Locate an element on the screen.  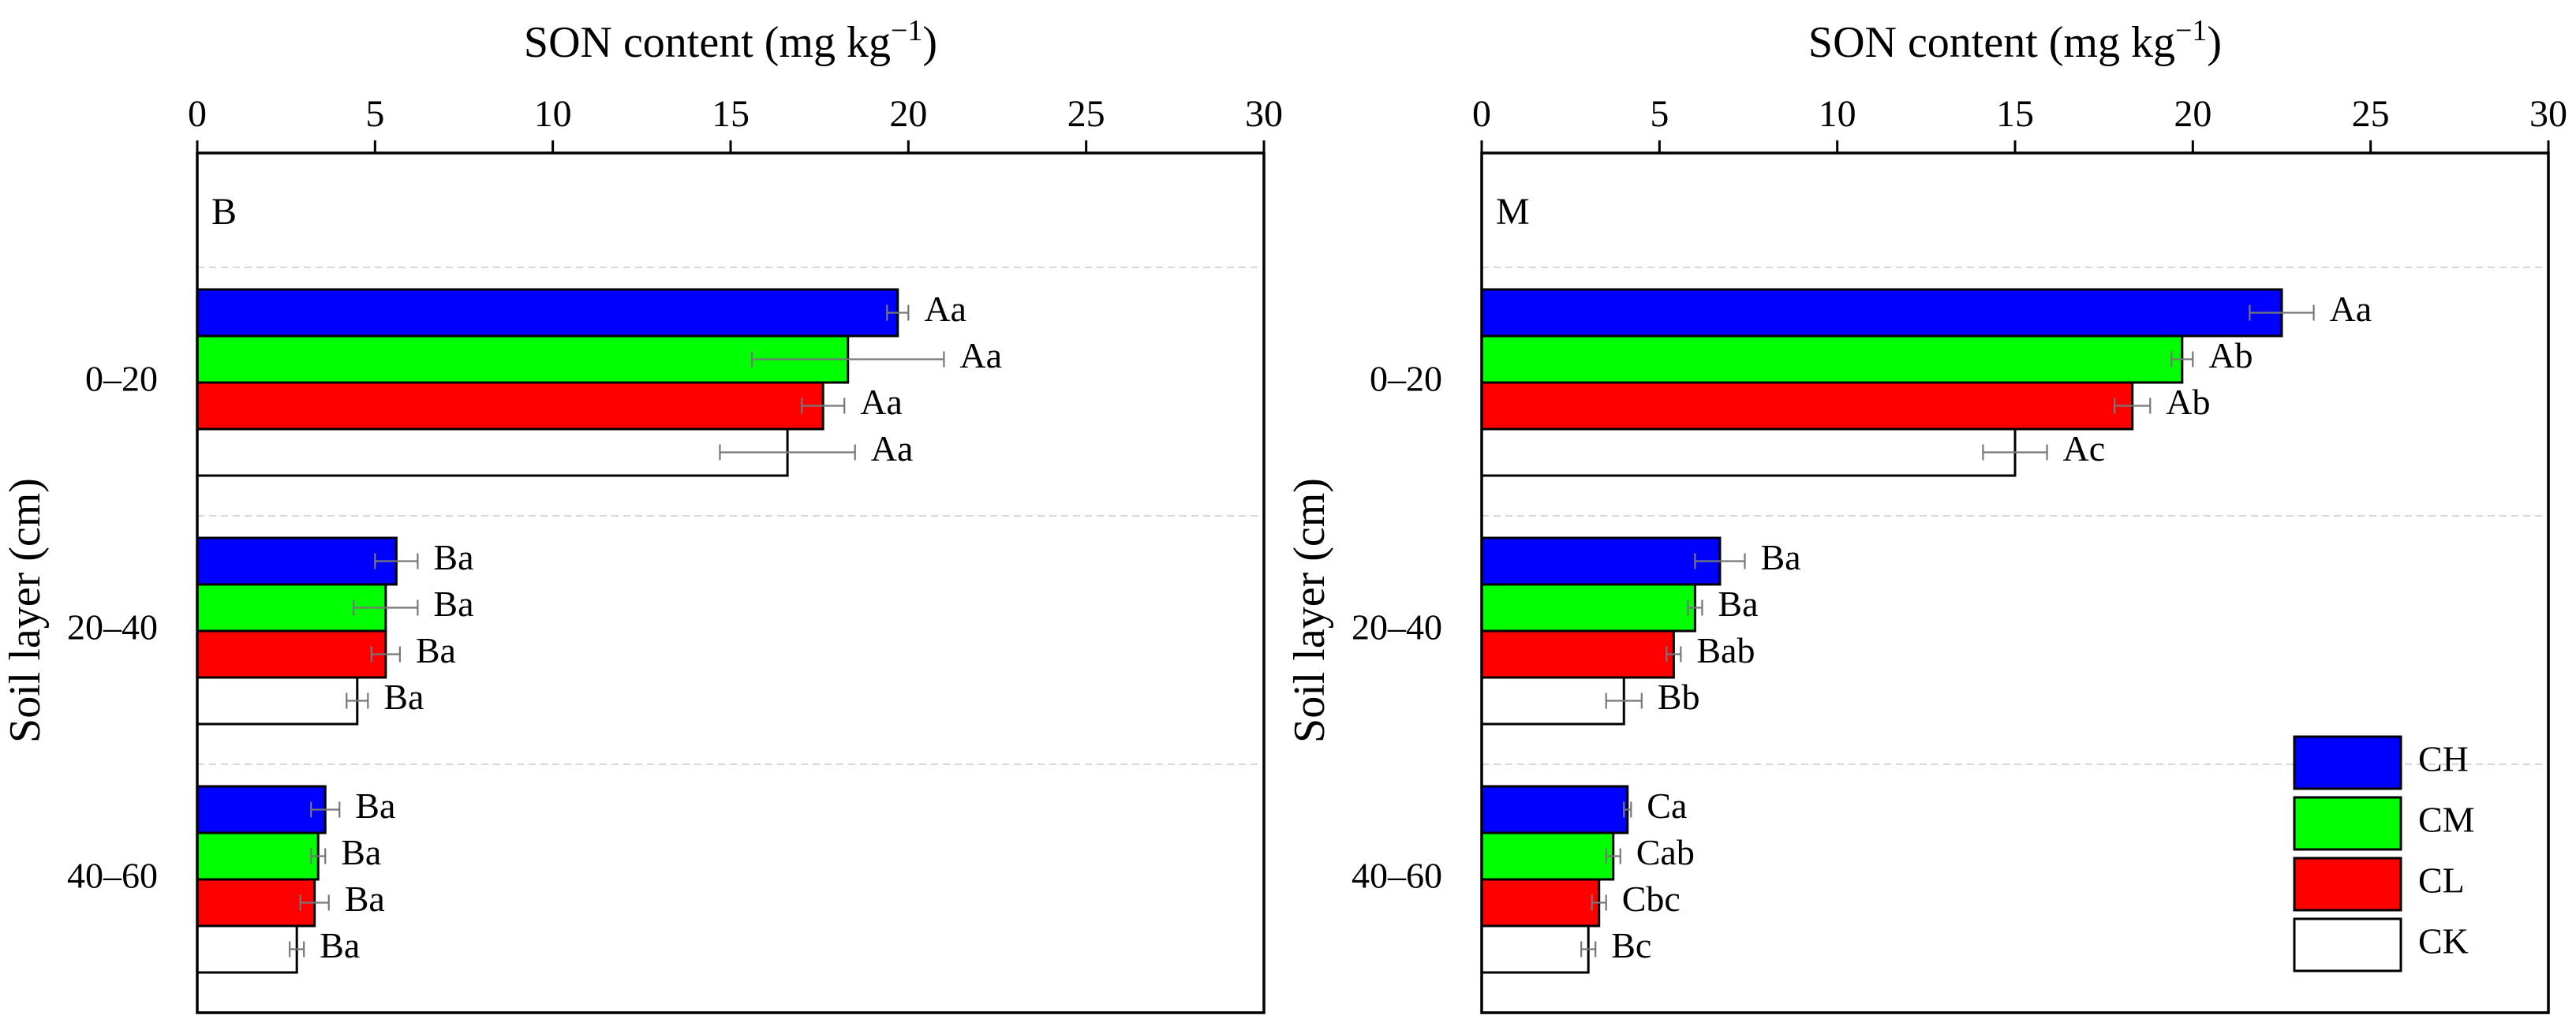
bar-label: Ac is located at coordinates (2084, 448).